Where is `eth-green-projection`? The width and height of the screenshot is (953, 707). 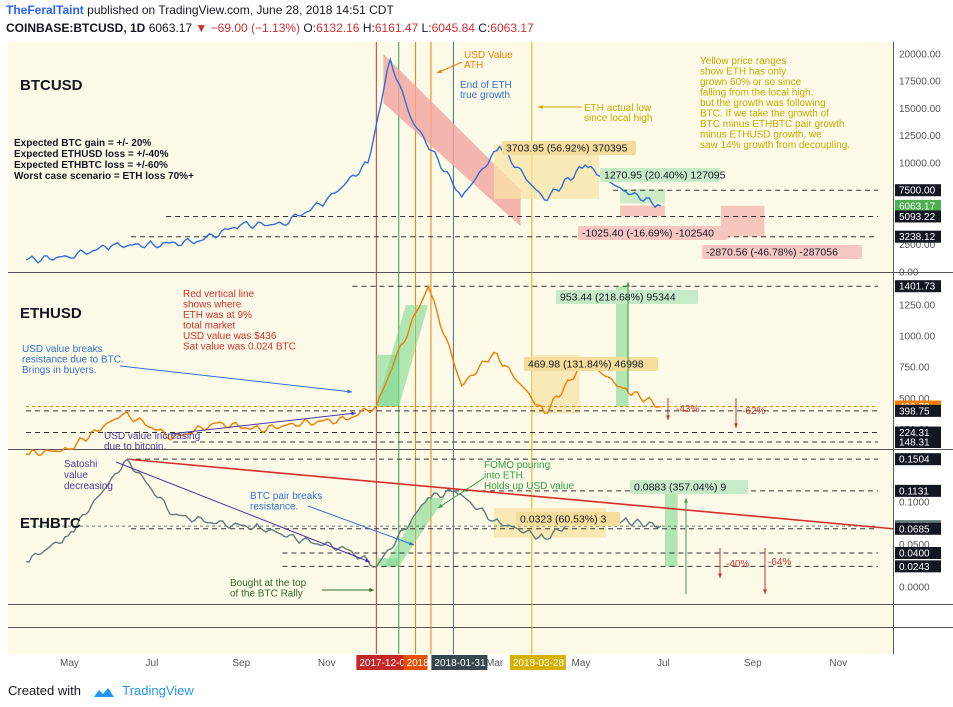
eth-green-projection is located at coordinates (622, 346).